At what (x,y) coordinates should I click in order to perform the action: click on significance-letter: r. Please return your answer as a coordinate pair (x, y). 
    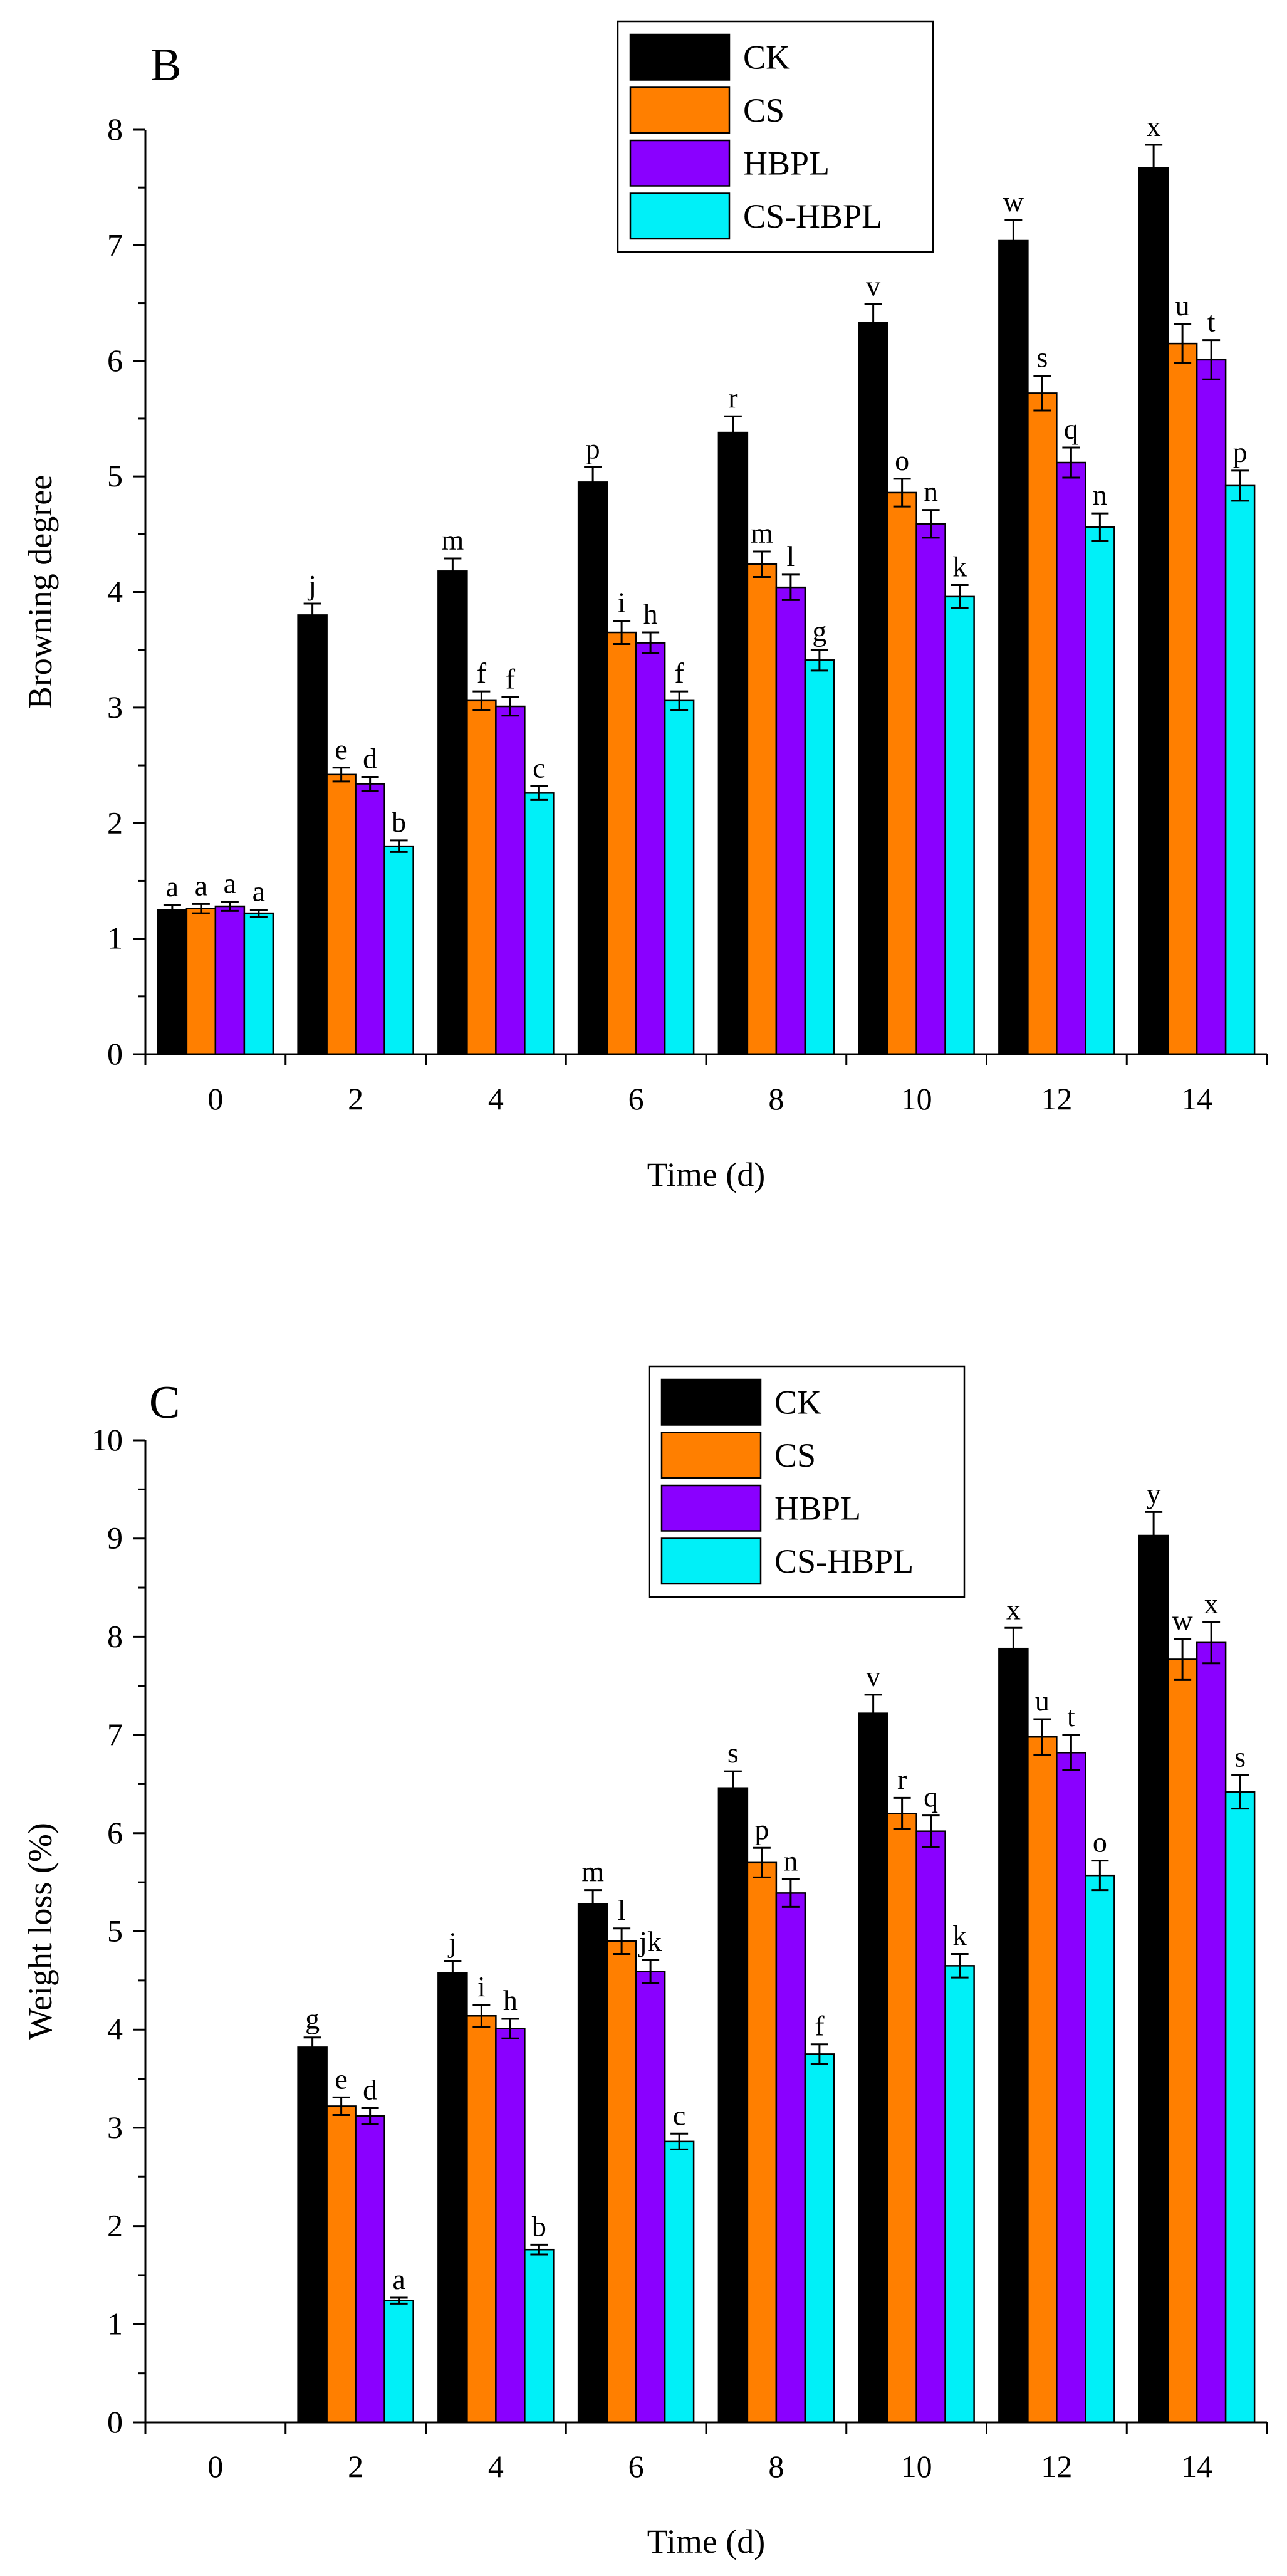
    Looking at the image, I should click on (902, 1779).